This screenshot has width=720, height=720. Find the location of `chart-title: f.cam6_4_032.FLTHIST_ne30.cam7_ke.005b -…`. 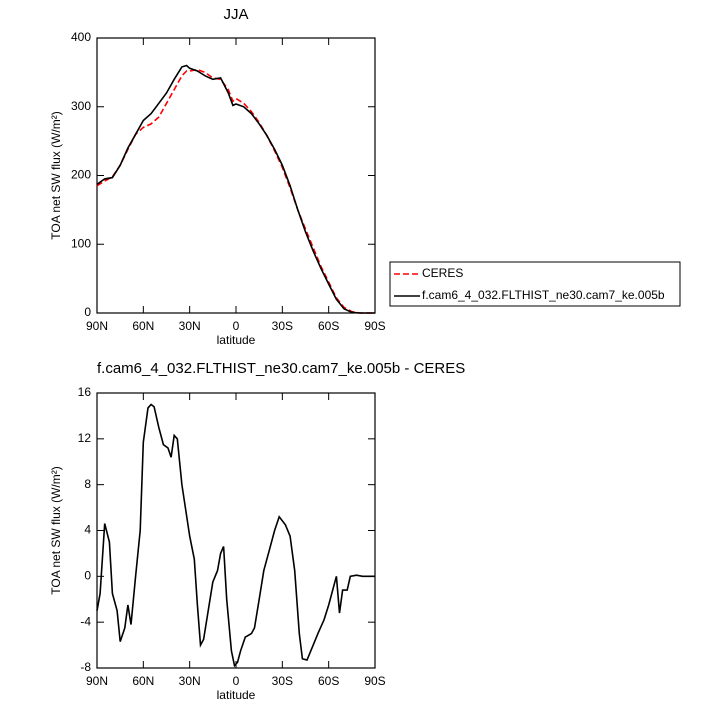

chart-title: f.cam6_4_032.FLTHIST_ne30.cam7_ke.005b -… is located at coordinates (281, 368).